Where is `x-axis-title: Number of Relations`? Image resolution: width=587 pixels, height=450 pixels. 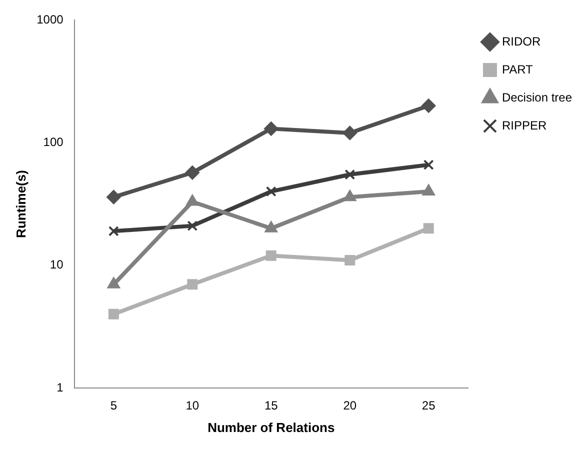 x-axis-title: Number of Relations is located at coordinates (271, 427).